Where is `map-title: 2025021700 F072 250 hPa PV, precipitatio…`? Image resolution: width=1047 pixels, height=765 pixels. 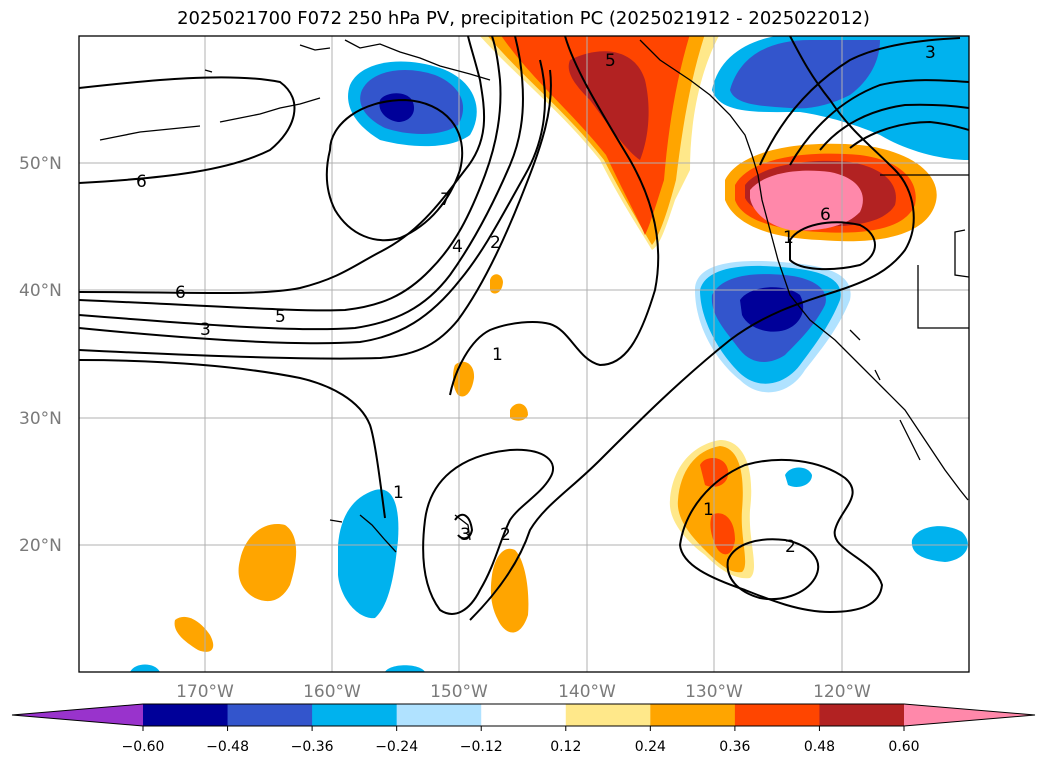 map-title: 2025021700 F072 250 hPa PV, precipitatio… is located at coordinates (523, 18).